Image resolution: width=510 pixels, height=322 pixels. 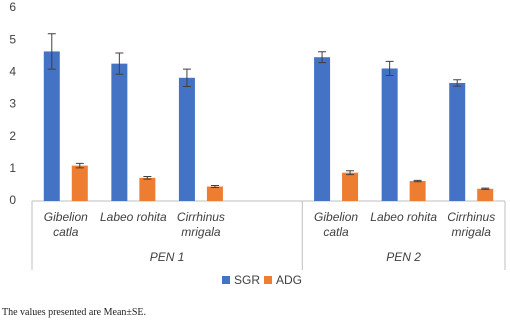 I want to click on y-tick-label: 6, so click(x=12, y=7).